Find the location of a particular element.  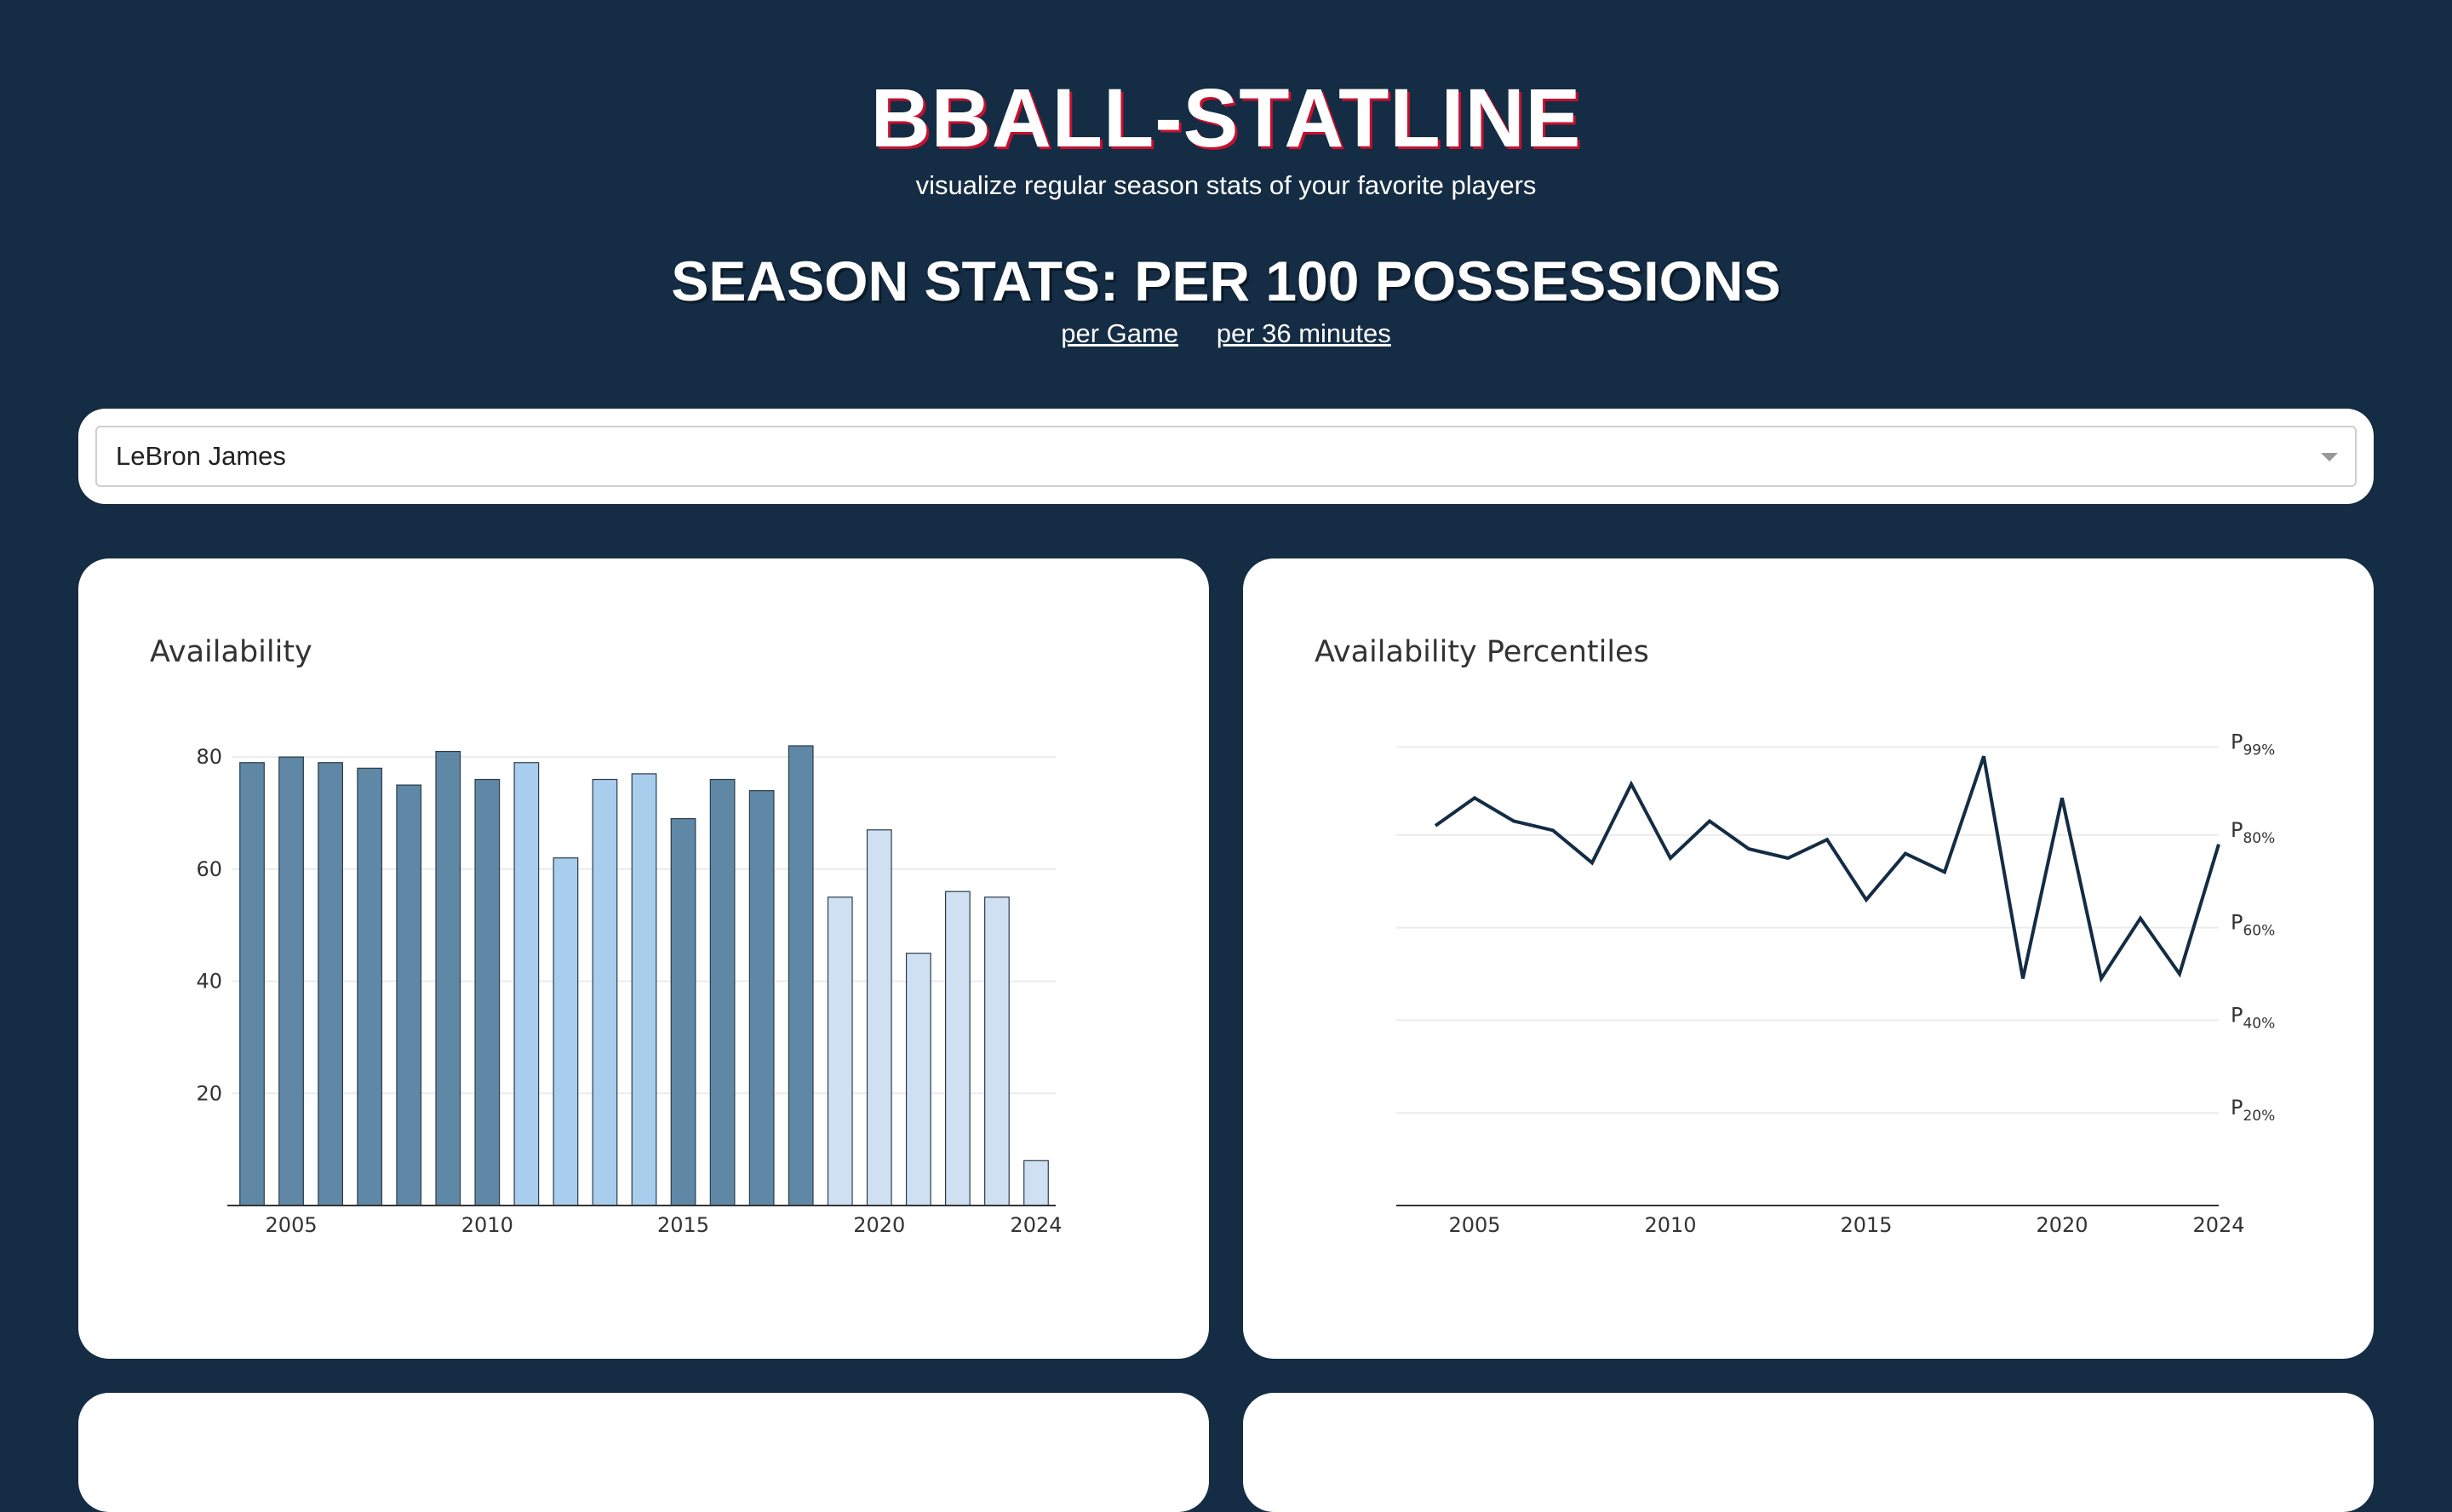

line-x-tick-label: 2024 is located at coordinates (2218, 1225).